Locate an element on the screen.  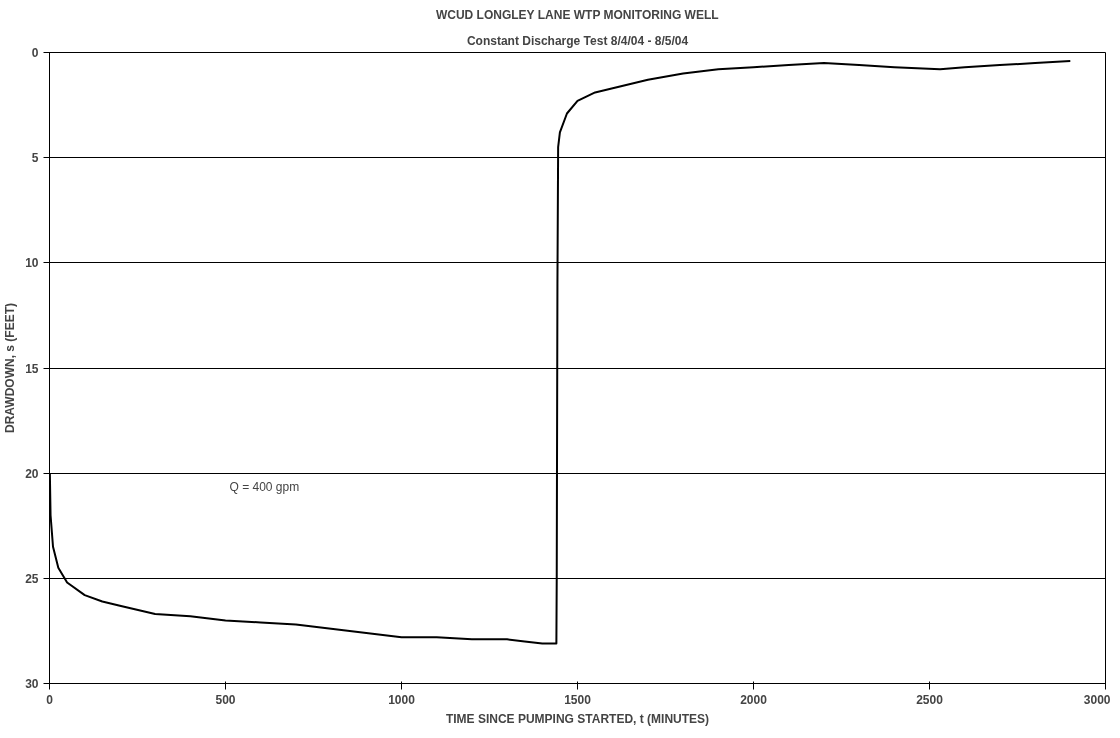
x-axis-title: TIME SINCE PUMPING STARTED, t (MINUTES) is located at coordinates (577, 718).